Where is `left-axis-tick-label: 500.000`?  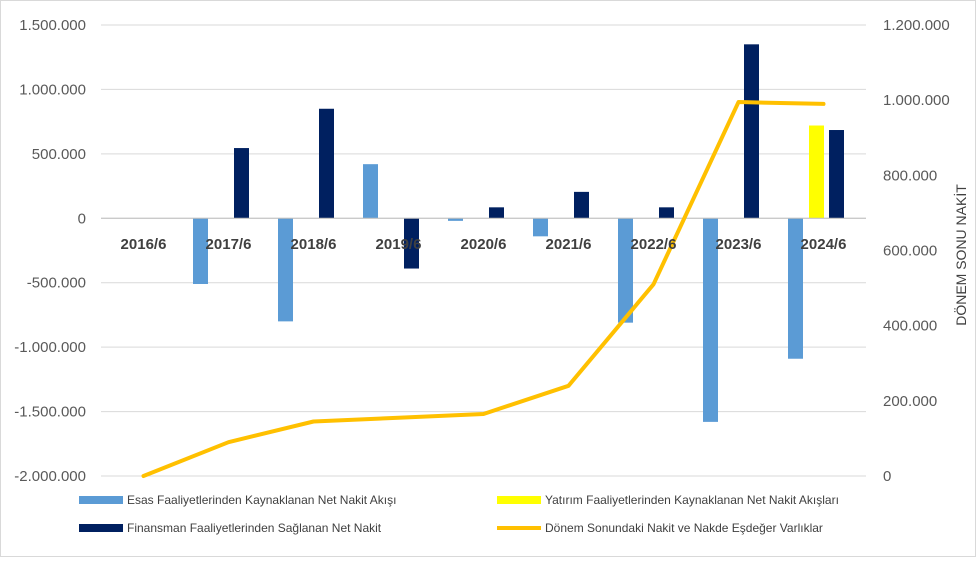
left-axis-tick-label: 500.000 is located at coordinates (59, 154).